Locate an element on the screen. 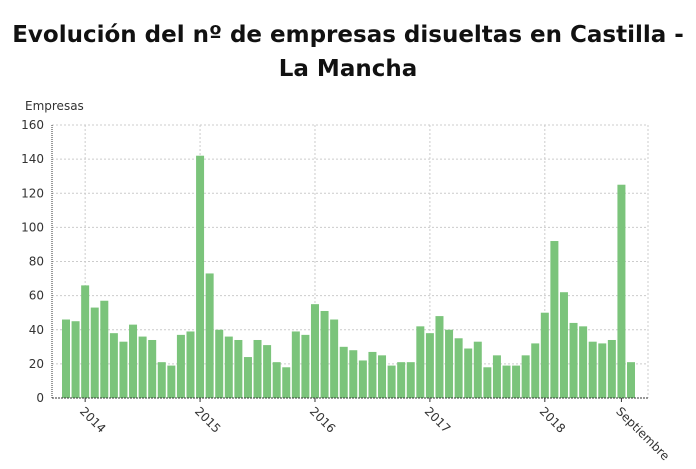  x-tick-label: 2015 is located at coordinates (207, 419).